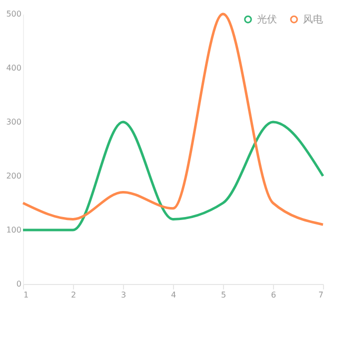  I want to click on y-tick-label: 400, so click(14, 68).